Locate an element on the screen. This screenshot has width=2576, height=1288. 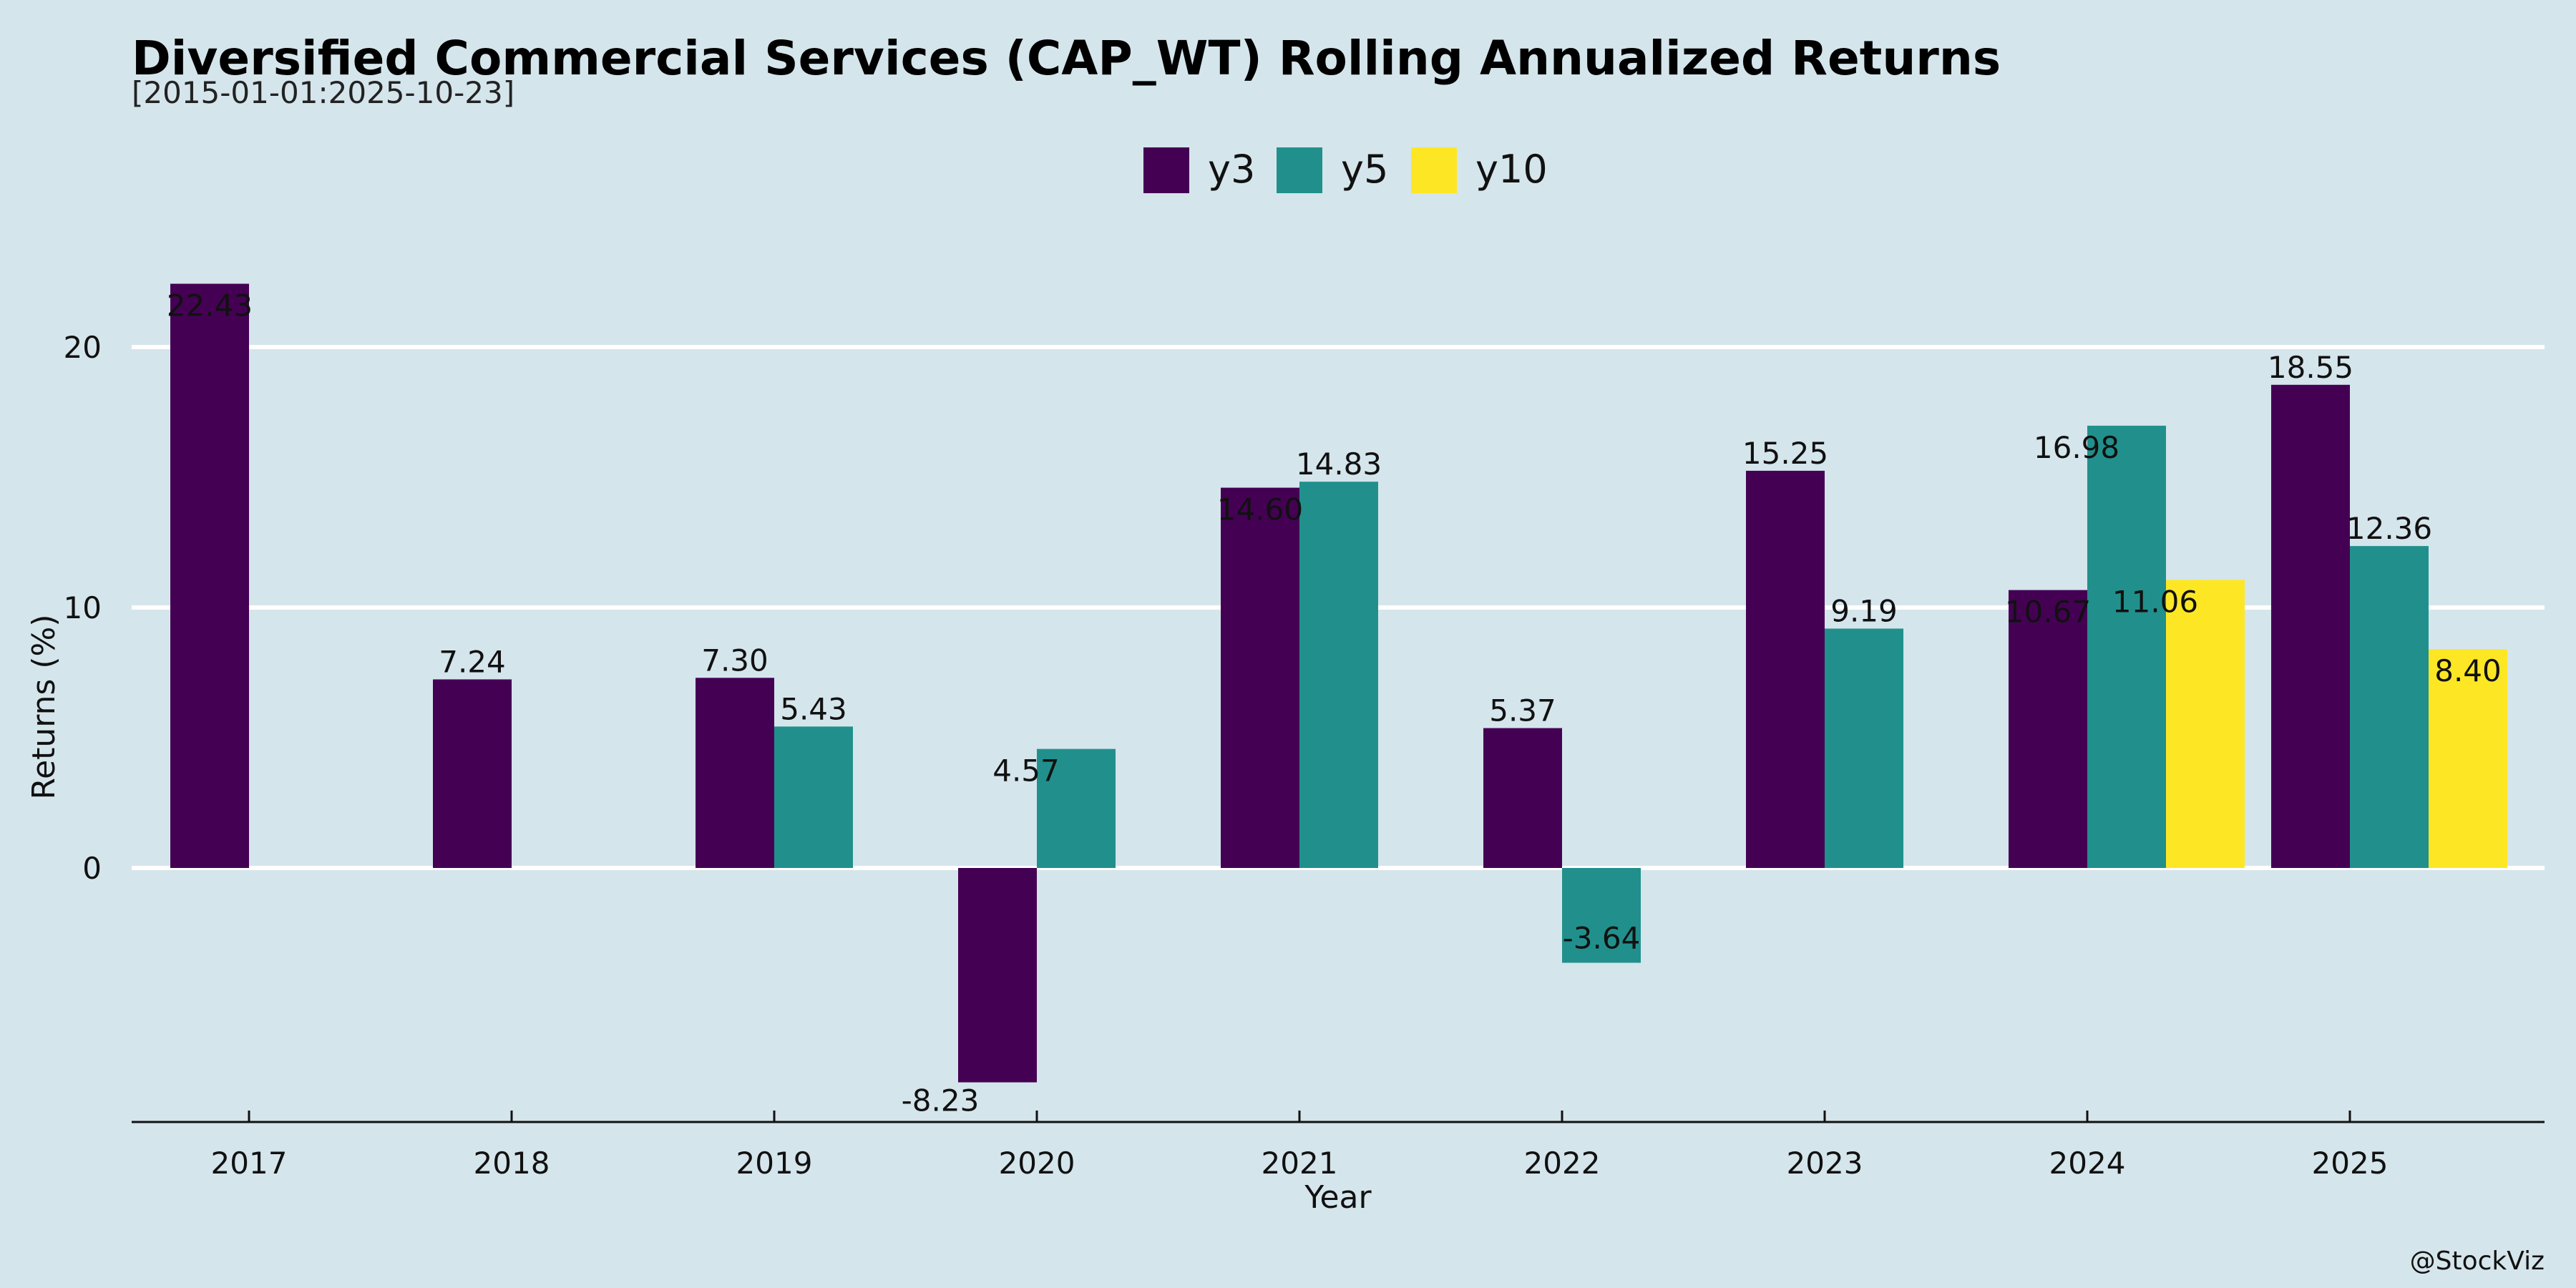
data-label-y3-2023: 15.25 is located at coordinates (1785, 453).